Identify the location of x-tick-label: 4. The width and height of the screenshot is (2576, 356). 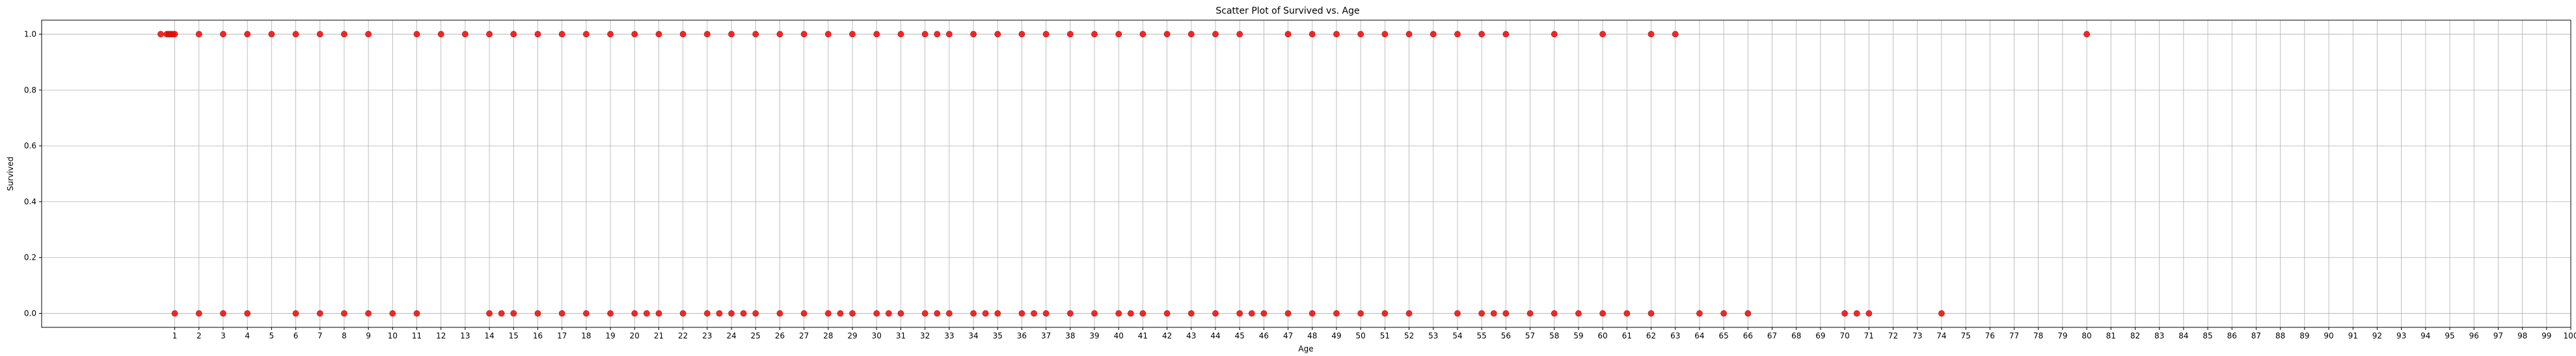
(247, 335).